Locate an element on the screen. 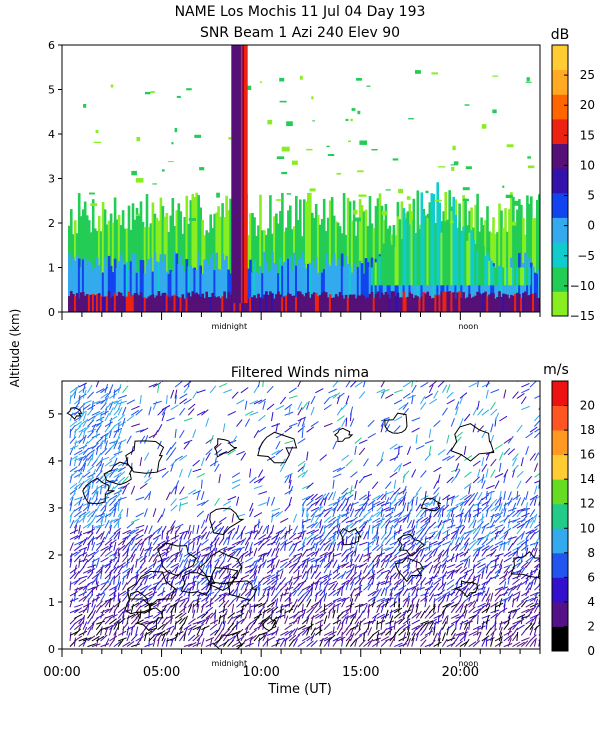 The width and height of the screenshot is (600, 750). colorbar-tick-label: 6 is located at coordinates (591, 577).